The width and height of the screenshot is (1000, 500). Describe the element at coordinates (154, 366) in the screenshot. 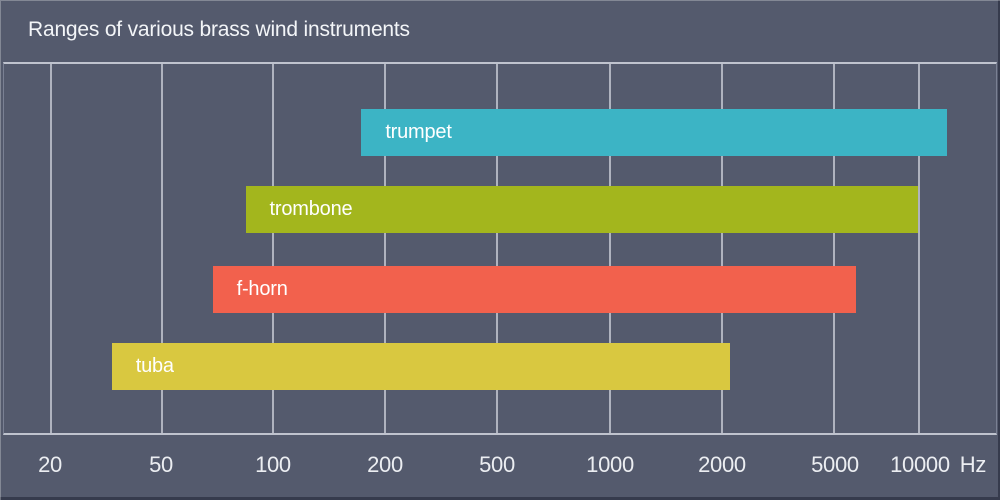

I see `bar-label: tuba` at that location.